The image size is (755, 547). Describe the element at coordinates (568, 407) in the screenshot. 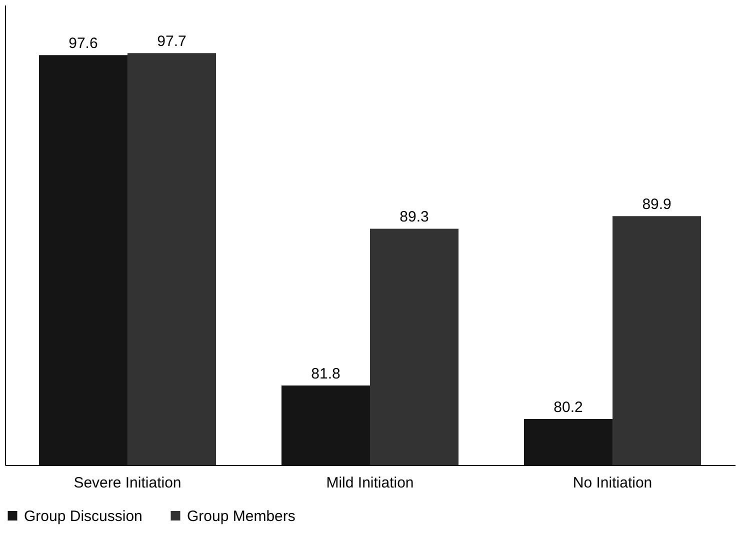

I see `data-label: 80.2` at that location.